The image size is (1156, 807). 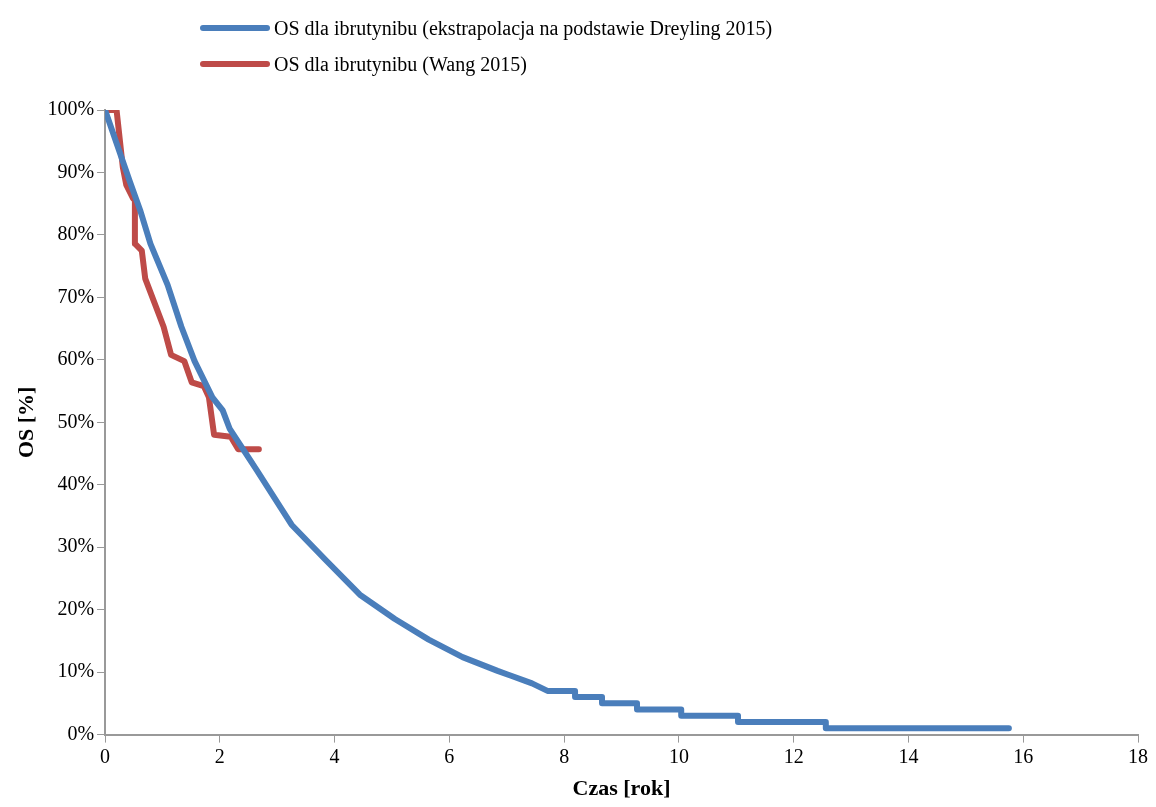 What do you see at coordinates (76, 358) in the screenshot?
I see `y-tick-label: 60%` at bounding box center [76, 358].